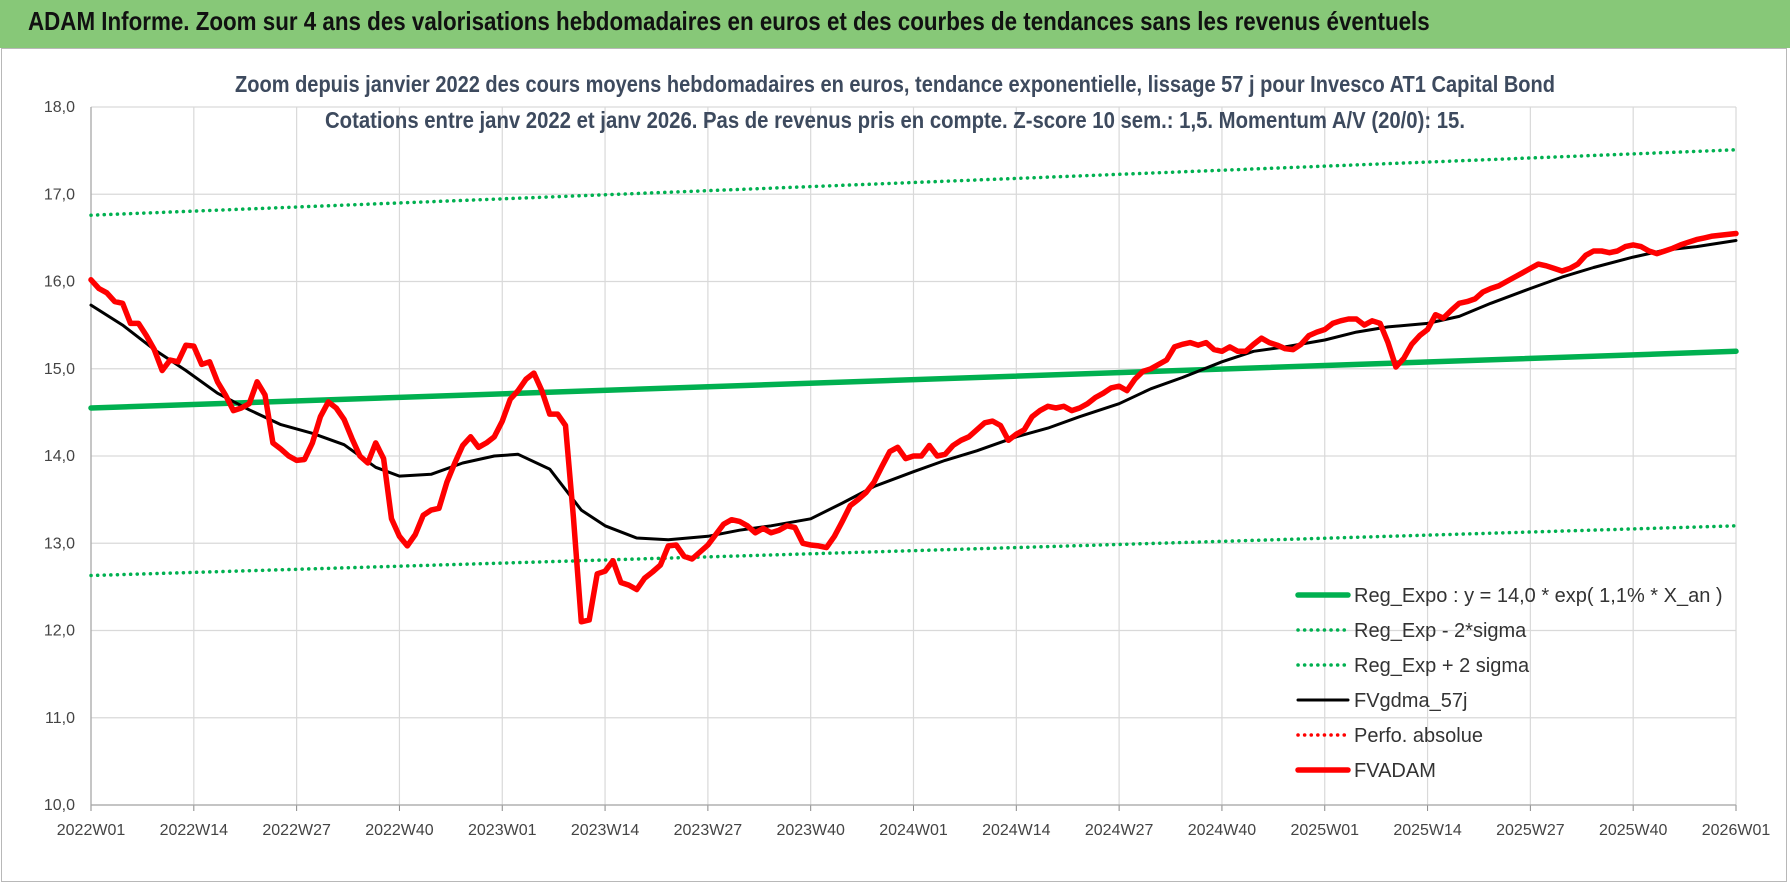 This screenshot has width=1790, height=887. What do you see at coordinates (502, 830) in the screenshot?
I see `x-tick-label: 2023W01` at bounding box center [502, 830].